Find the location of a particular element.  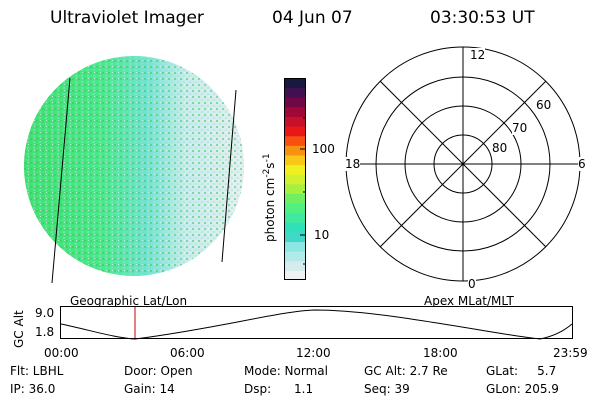

colorbar-scale is located at coordinates (295, 179).